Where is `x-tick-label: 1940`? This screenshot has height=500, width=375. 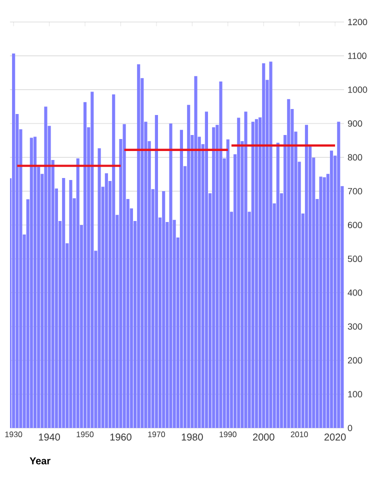
x-tick-label: 1940 is located at coordinates (49, 437).